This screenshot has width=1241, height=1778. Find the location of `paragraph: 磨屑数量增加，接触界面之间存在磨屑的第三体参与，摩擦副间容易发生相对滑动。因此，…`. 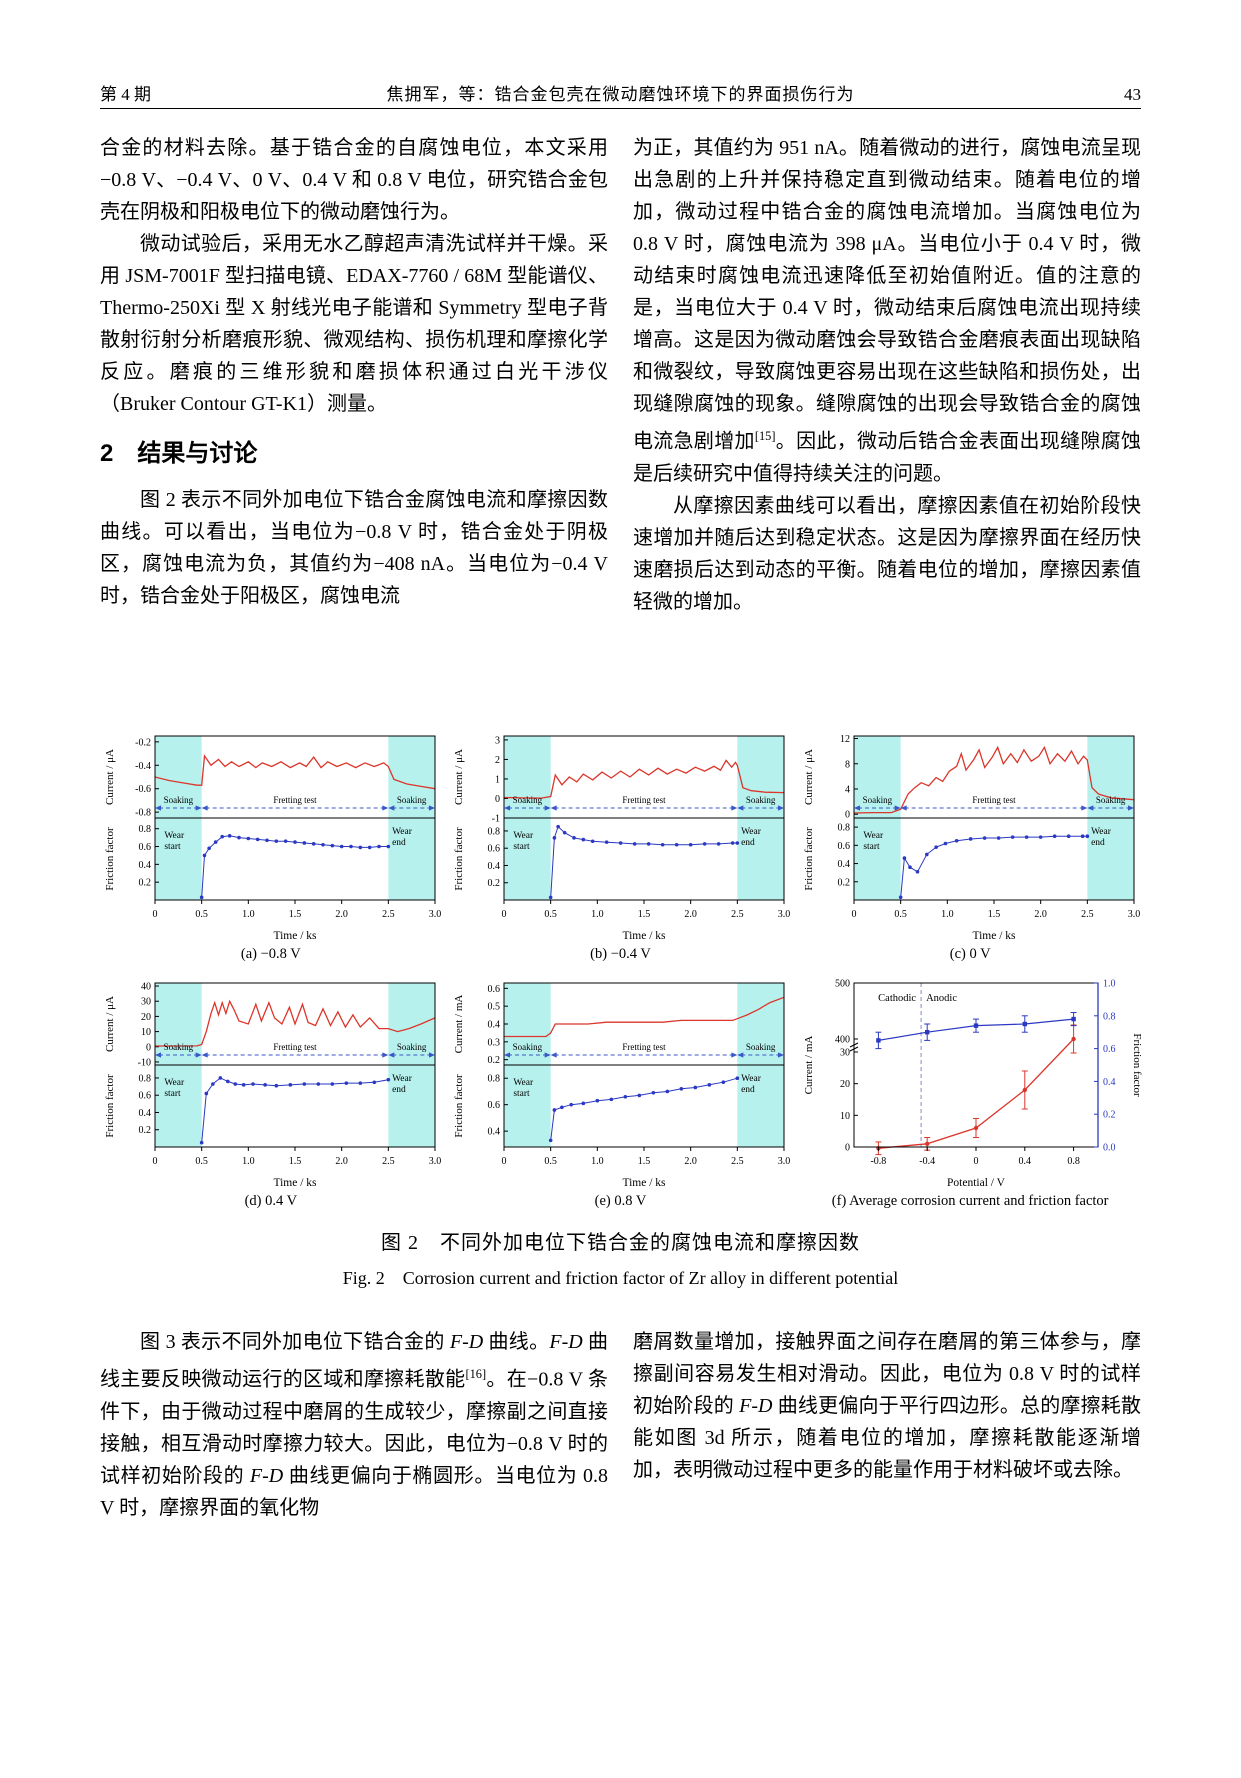

paragraph: 磨屑数量增加，接触界面之间存在磨屑的第三体参与，摩擦副间容易发生相对滑动。因此，… is located at coordinates (887, 1406).